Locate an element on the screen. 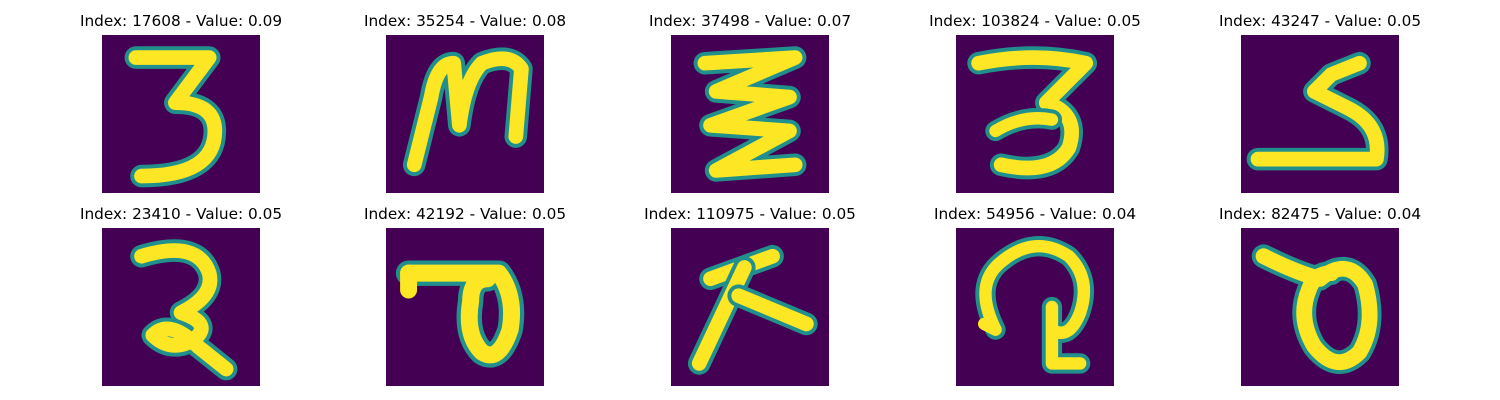 The width and height of the screenshot is (1500, 400). sample-title: Index: 35254 - Value: 0.08 is located at coordinates (465, 21).